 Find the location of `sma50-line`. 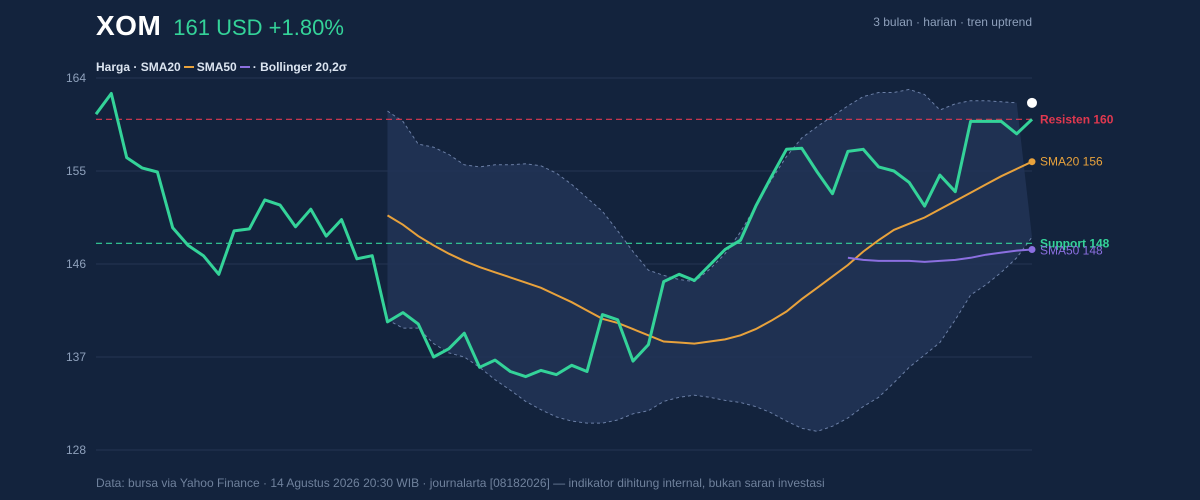

sma50-line is located at coordinates (940, 255).